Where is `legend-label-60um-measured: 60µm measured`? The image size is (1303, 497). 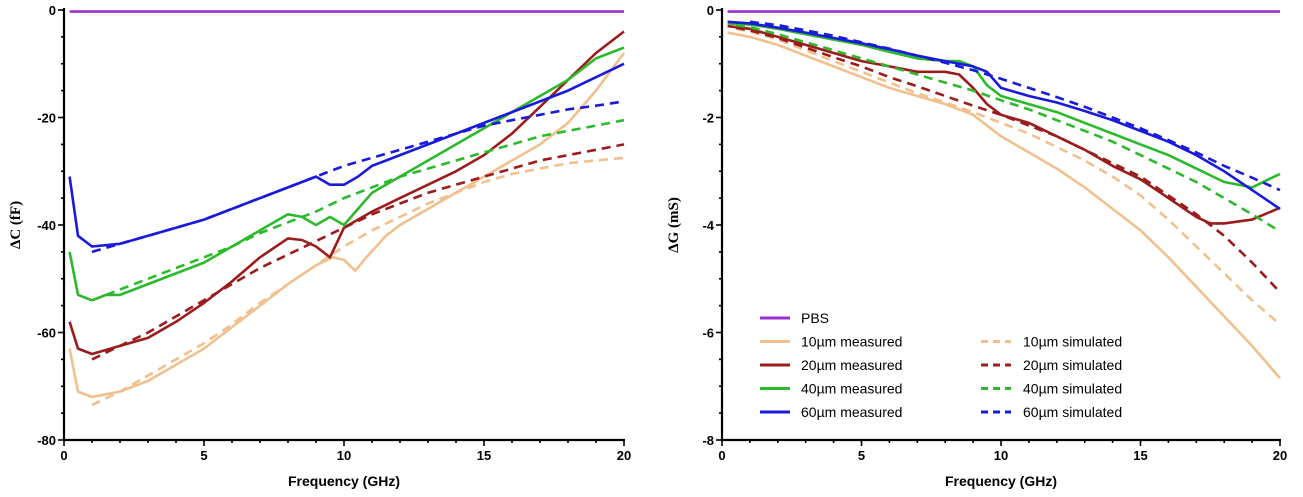 legend-label-60um-measured: 60µm measured is located at coordinates (851, 412).